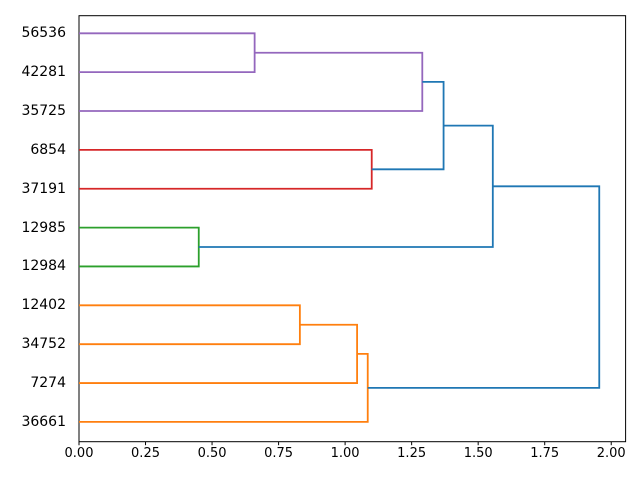  I want to click on leaf-label: 35725, so click(43, 111).